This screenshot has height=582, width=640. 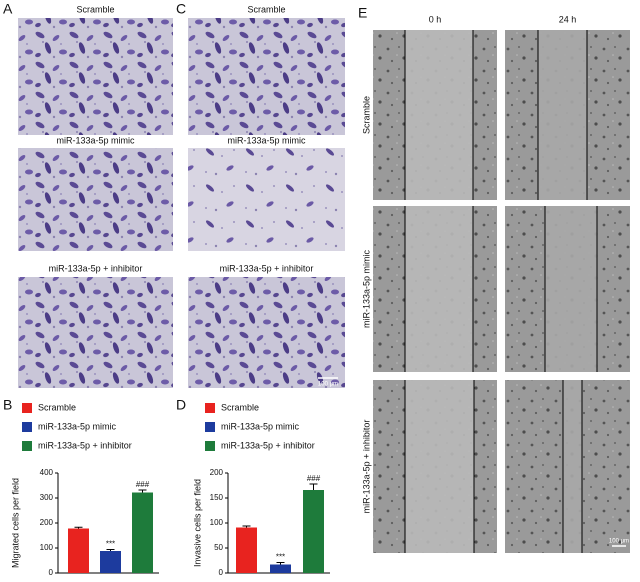 I want to click on y-axis-label: Migrated cells per field, so click(x=15, y=523).